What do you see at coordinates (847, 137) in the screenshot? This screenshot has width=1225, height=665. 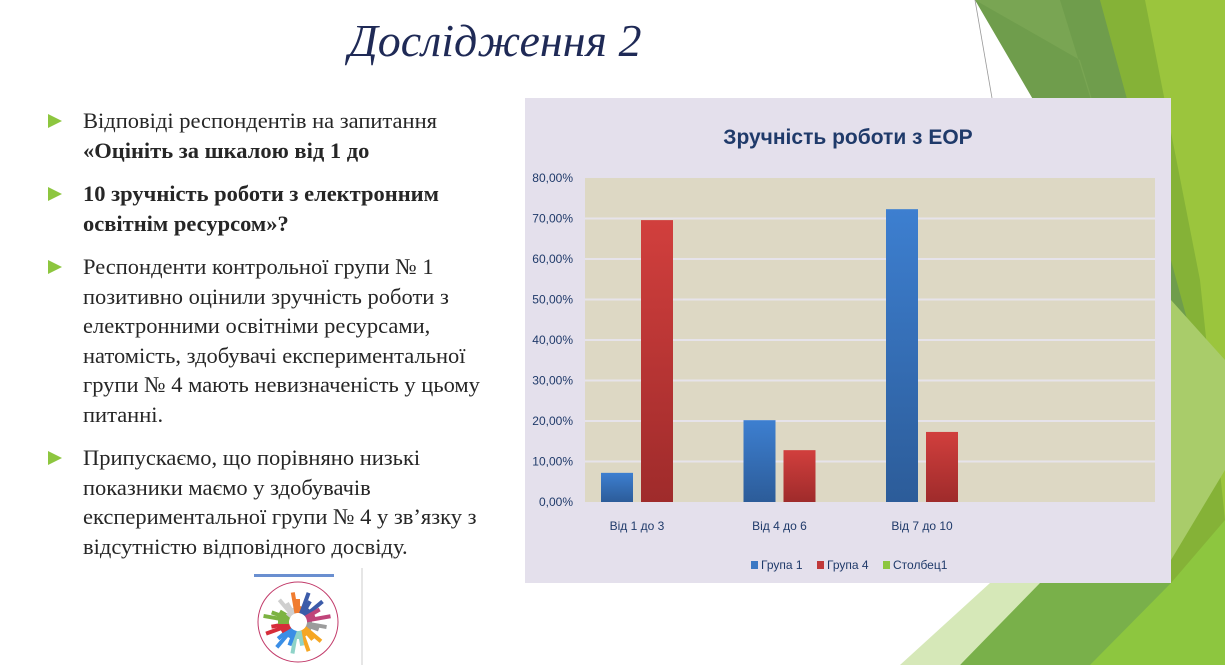 I see `chart-title: Зручність роботи з ЕОР` at bounding box center [847, 137].